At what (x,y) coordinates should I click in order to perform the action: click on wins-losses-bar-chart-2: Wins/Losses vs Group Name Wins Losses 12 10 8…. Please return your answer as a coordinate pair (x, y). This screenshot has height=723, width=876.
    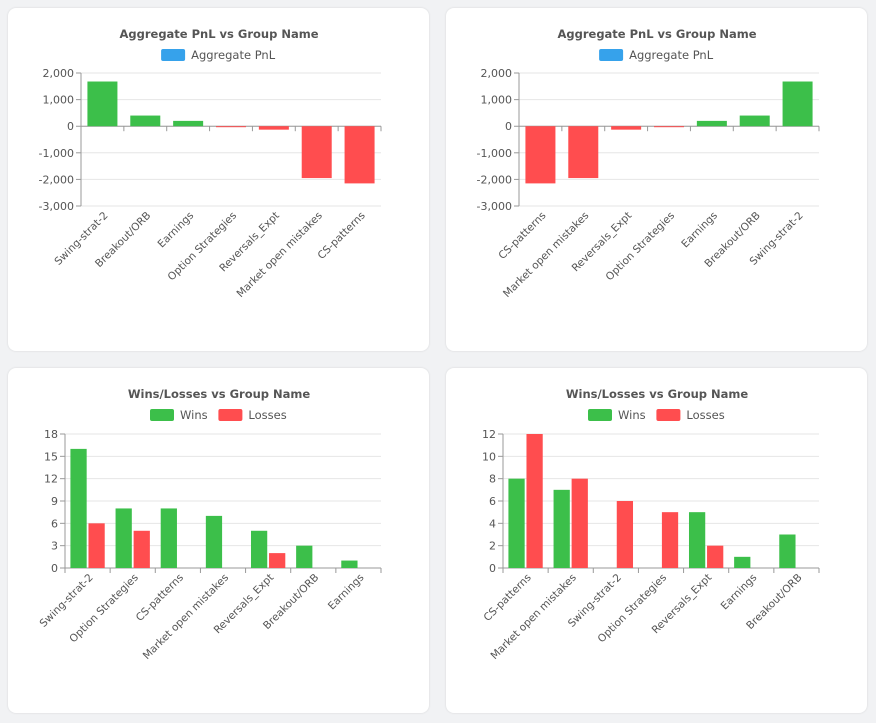
    Looking at the image, I should click on (650, 524).